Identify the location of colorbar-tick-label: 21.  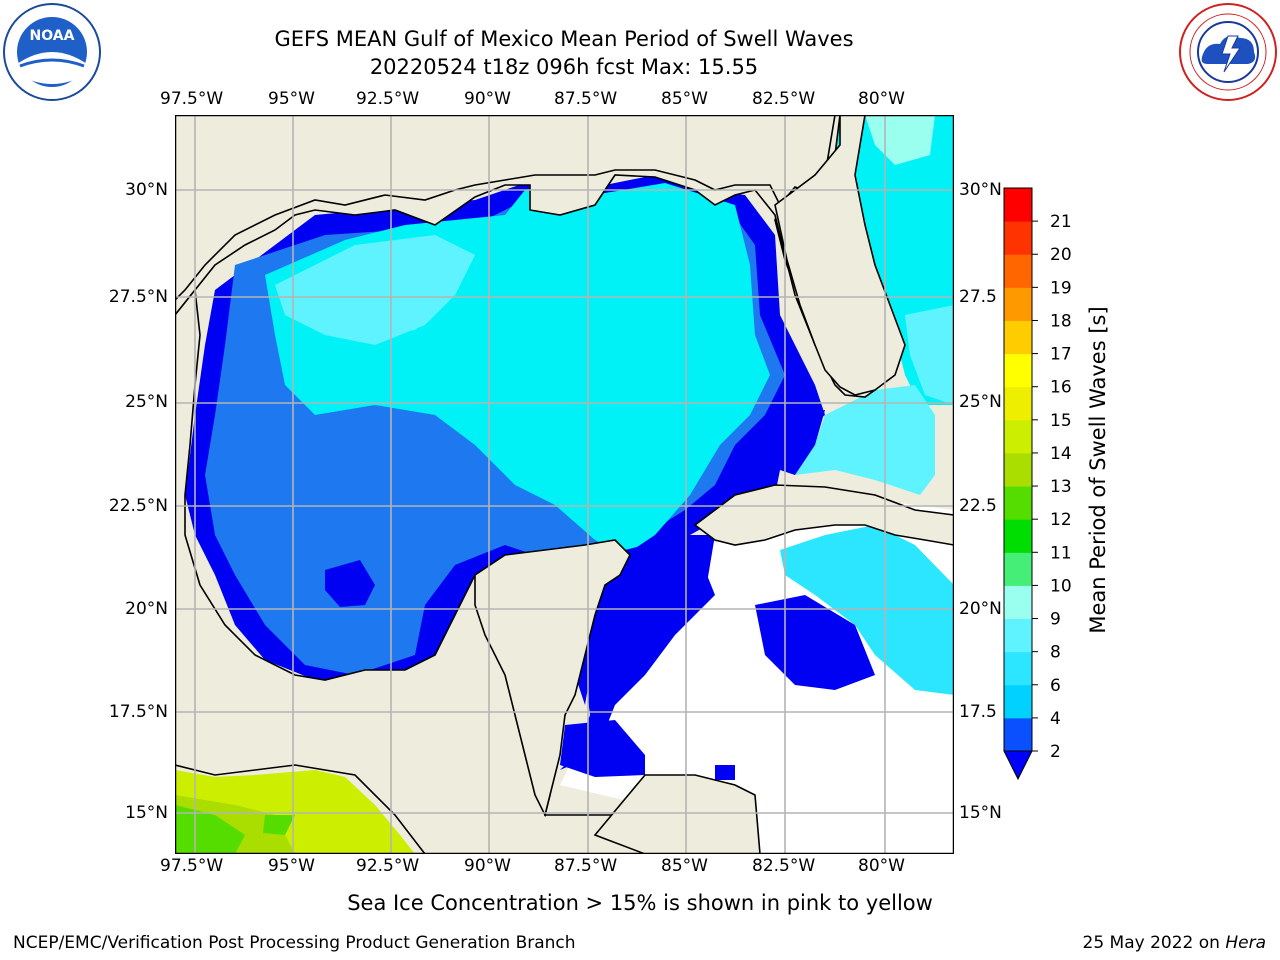
(1061, 222).